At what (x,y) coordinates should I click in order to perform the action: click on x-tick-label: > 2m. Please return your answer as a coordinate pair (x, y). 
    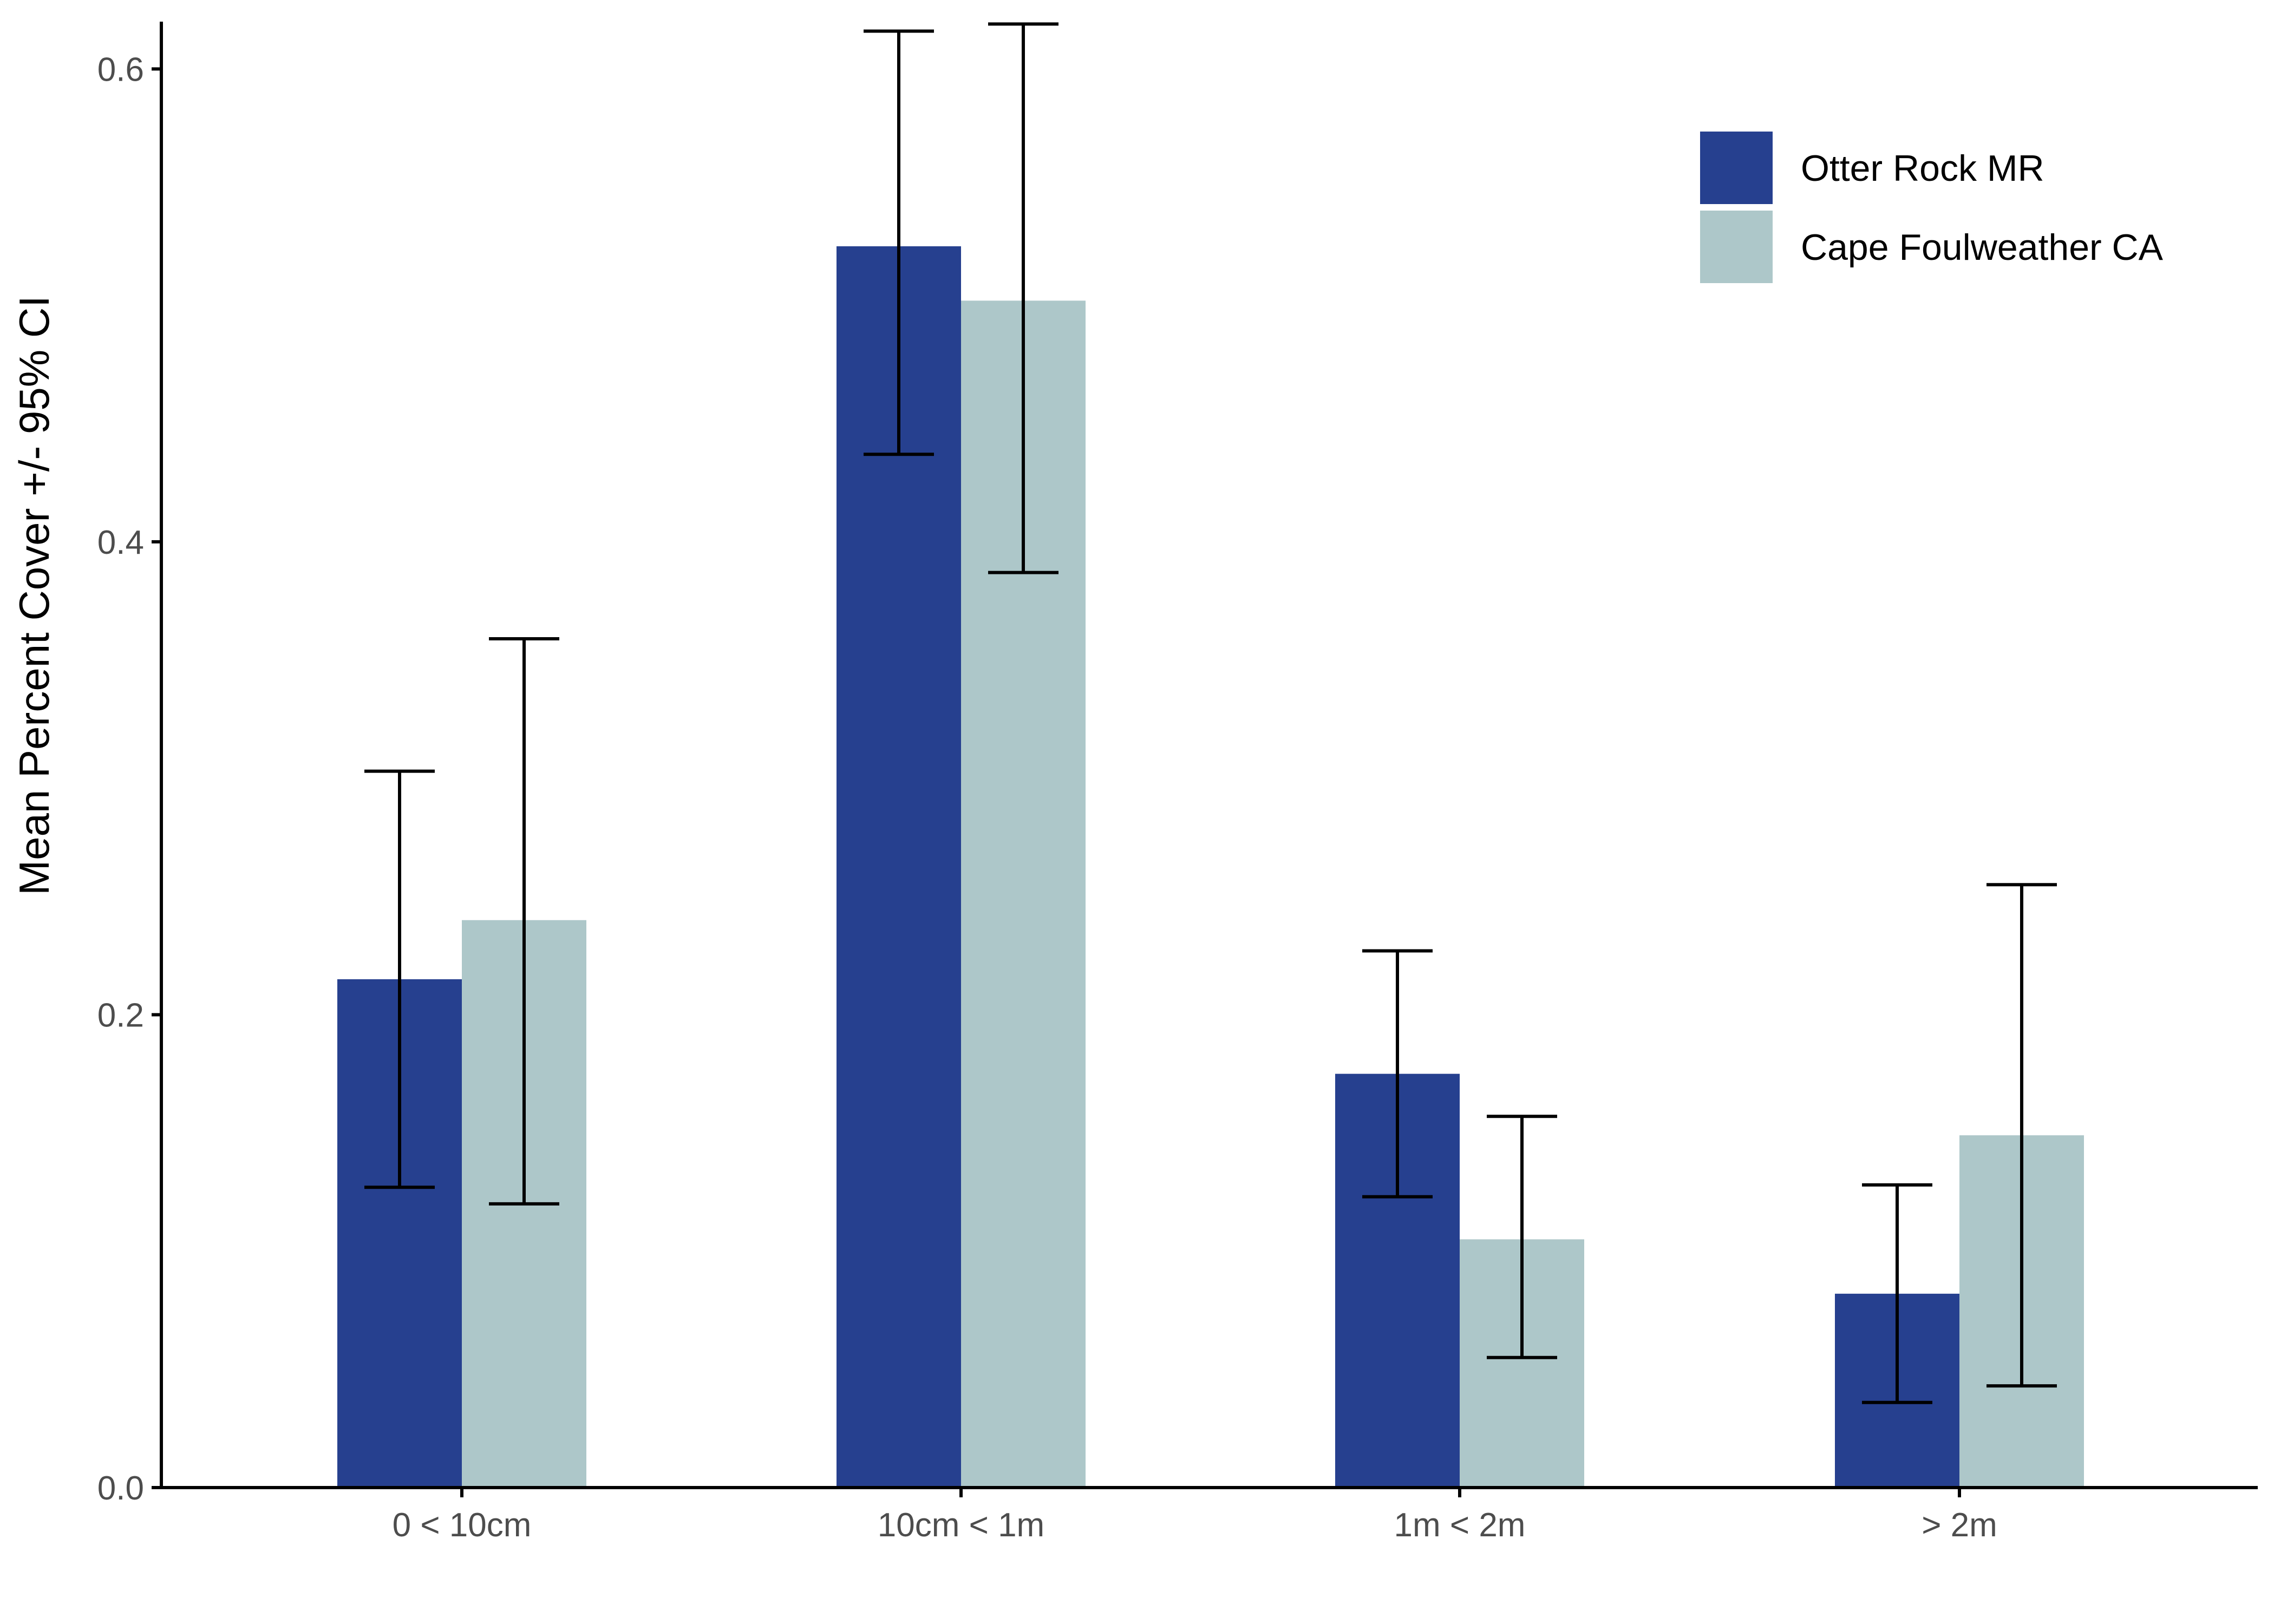
    Looking at the image, I should click on (1960, 1526).